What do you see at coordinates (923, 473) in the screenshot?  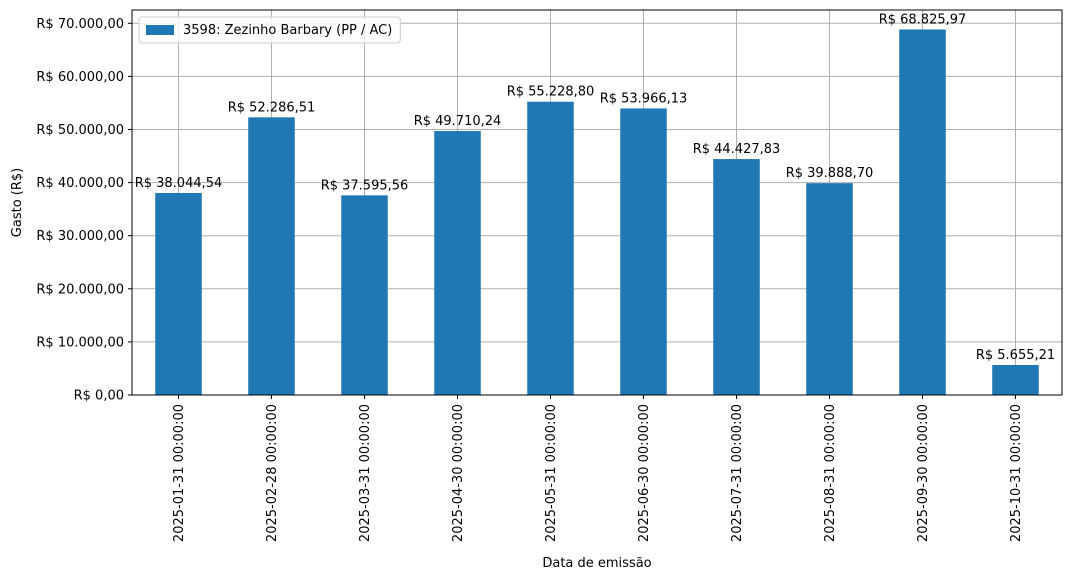 I see `x-tick-label: 2025-09-30 00:00:00` at bounding box center [923, 473].